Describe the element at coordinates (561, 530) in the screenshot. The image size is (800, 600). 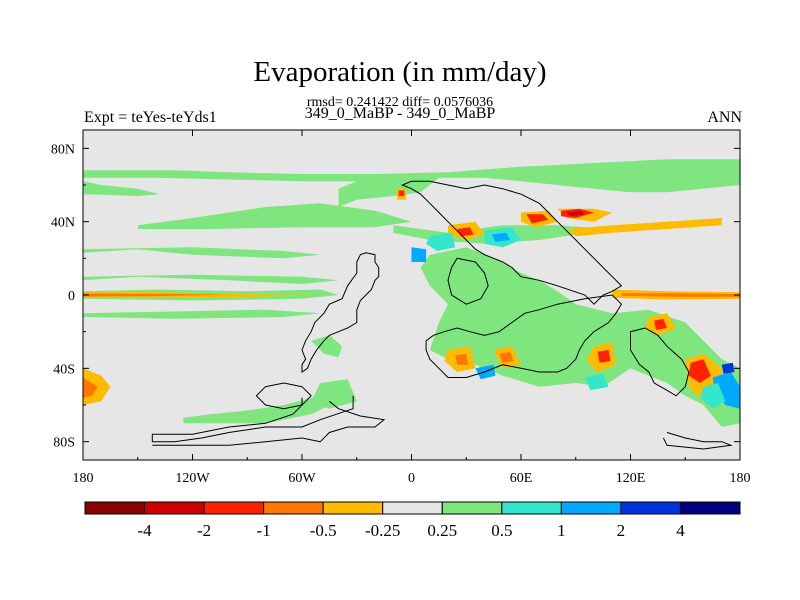
I see `colorbar-label: 1` at that location.